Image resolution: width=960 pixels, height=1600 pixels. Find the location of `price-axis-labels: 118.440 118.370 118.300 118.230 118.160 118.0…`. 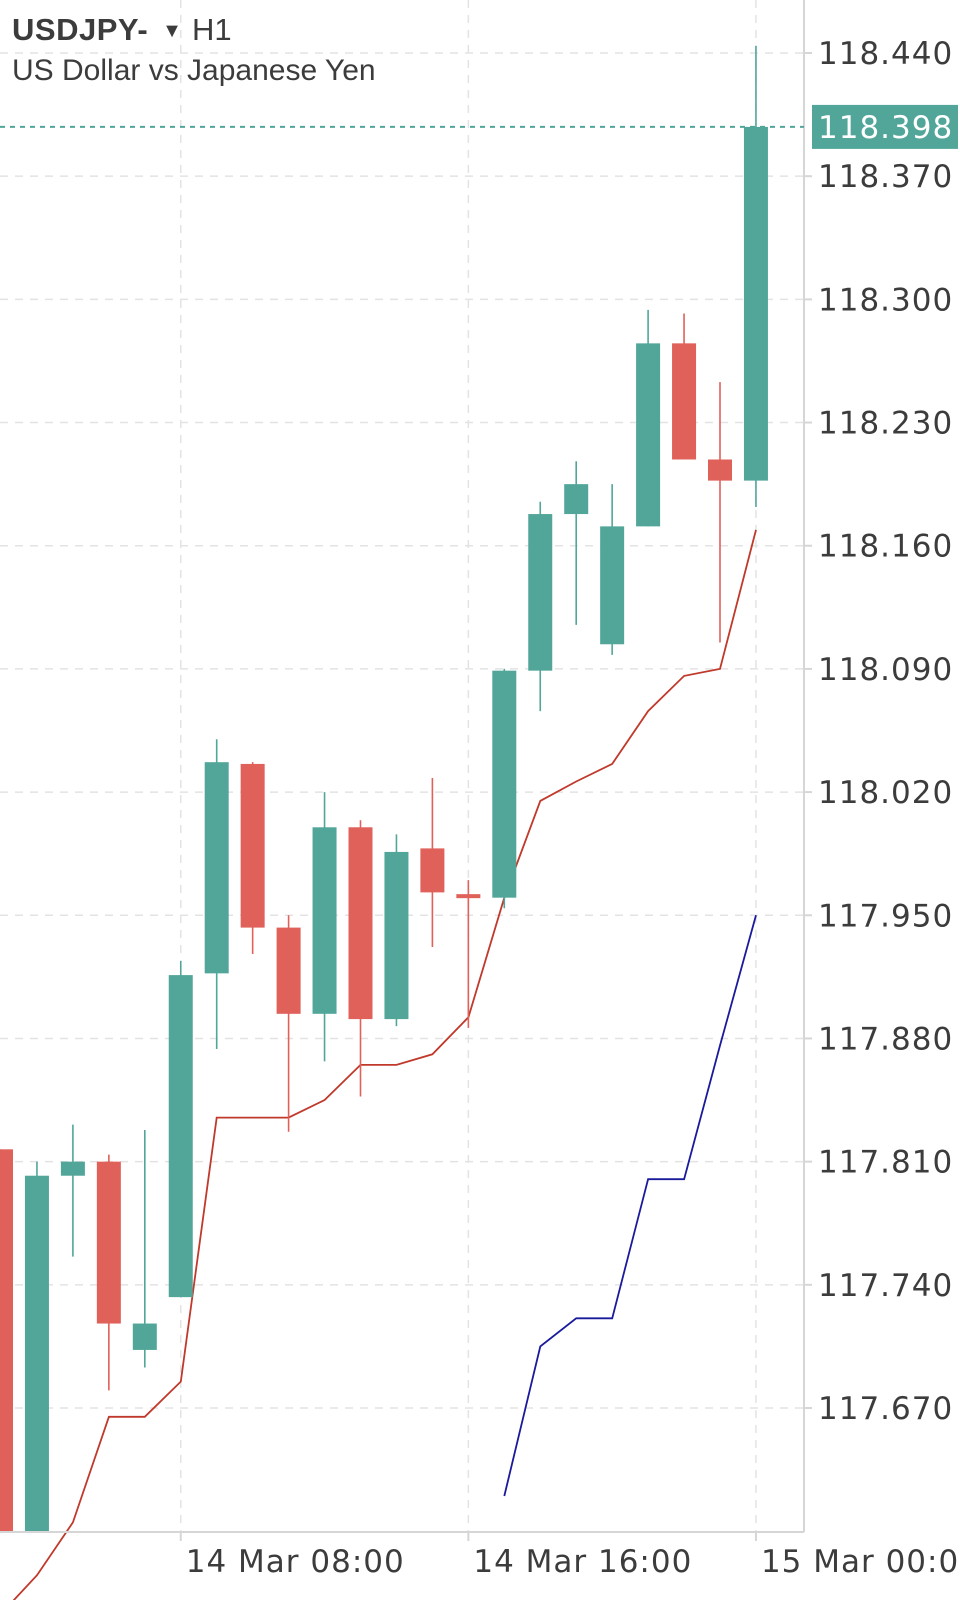

price-axis-labels: 118.440 118.370 118.300 118.230 118.160 118.0… is located at coordinates (885, 731).